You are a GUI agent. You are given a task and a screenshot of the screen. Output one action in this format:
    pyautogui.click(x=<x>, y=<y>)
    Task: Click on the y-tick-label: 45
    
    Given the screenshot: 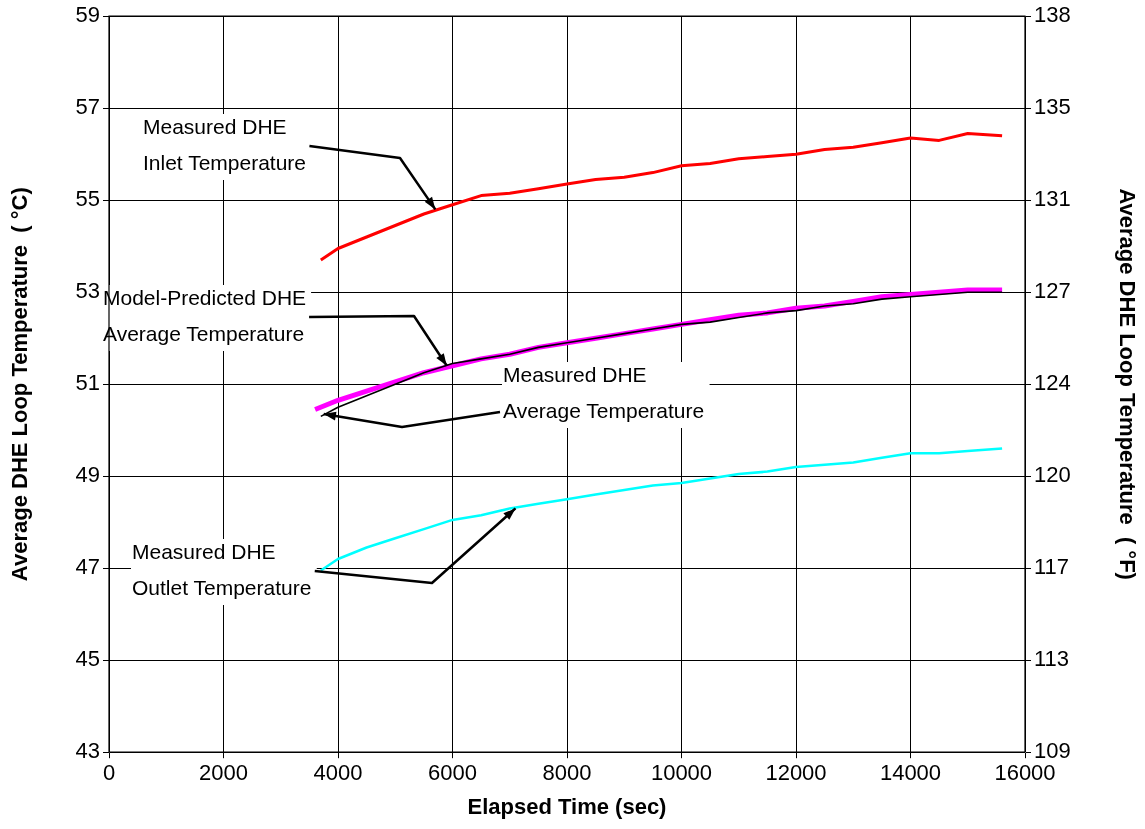 What is the action you would take?
    pyautogui.click(x=87, y=659)
    